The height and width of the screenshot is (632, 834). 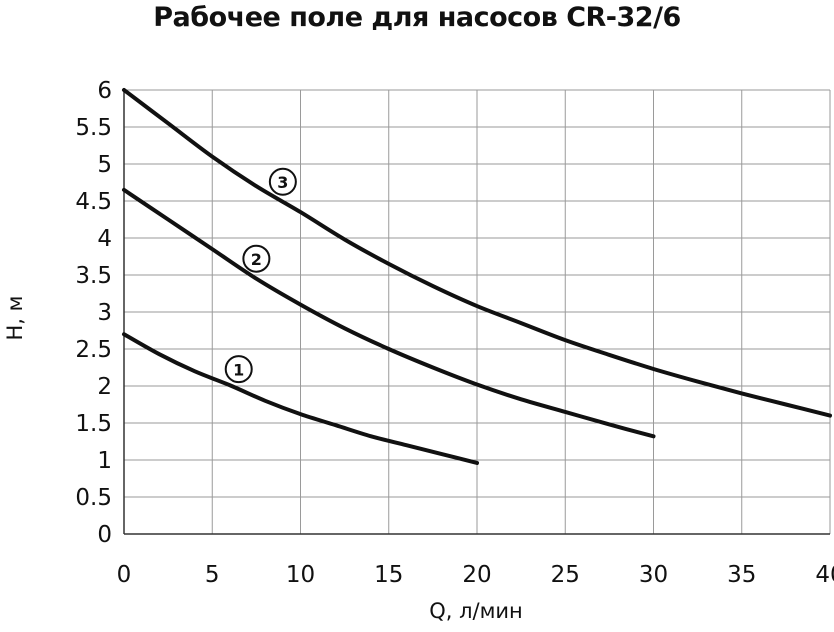 I want to click on y-tick-label: 5, so click(x=104, y=165).